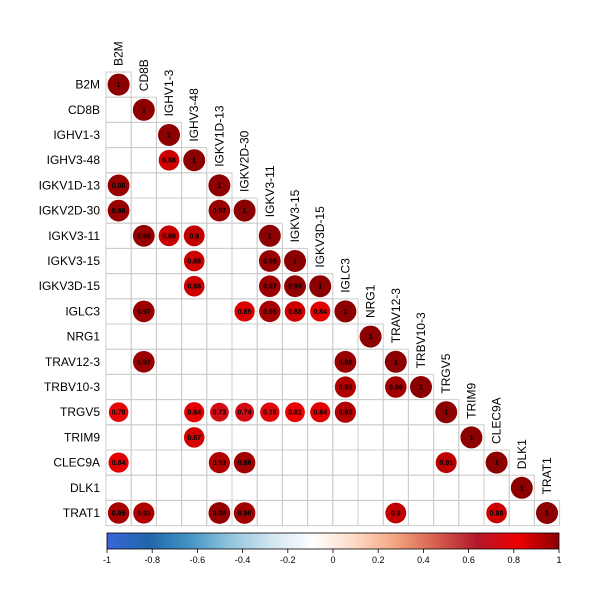 The image size is (600, 600). What do you see at coordinates (169, 92) in the screenshot?
I see `column-label: IGHV1-3` at bounding box center [169, 92].